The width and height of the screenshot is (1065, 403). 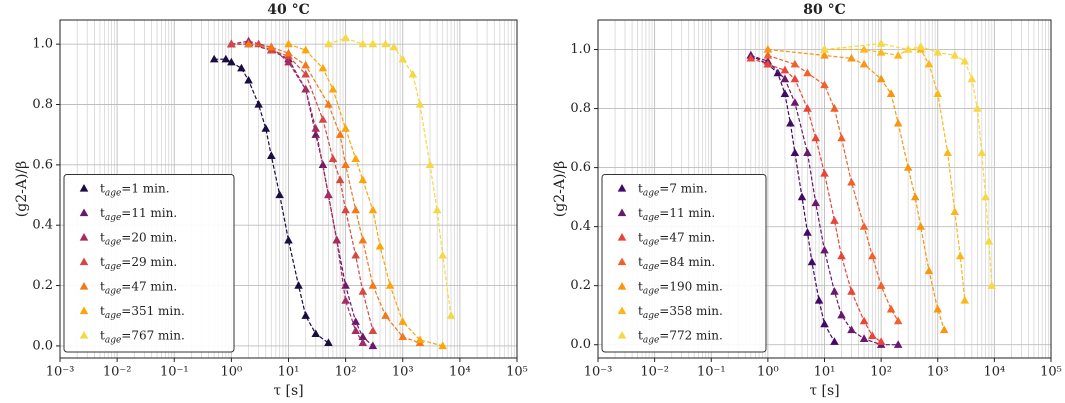 I want to click on legend-label: tage=84 min., so click(x=676, y=263).